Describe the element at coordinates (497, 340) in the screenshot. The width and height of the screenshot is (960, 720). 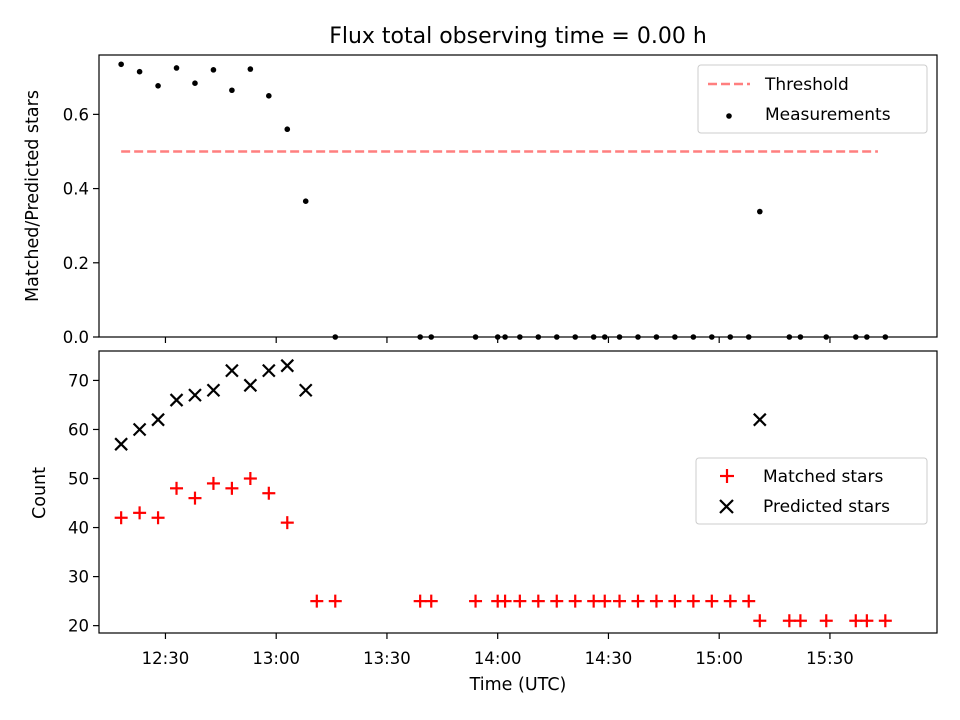
I see `top-x-ticks` at that location.